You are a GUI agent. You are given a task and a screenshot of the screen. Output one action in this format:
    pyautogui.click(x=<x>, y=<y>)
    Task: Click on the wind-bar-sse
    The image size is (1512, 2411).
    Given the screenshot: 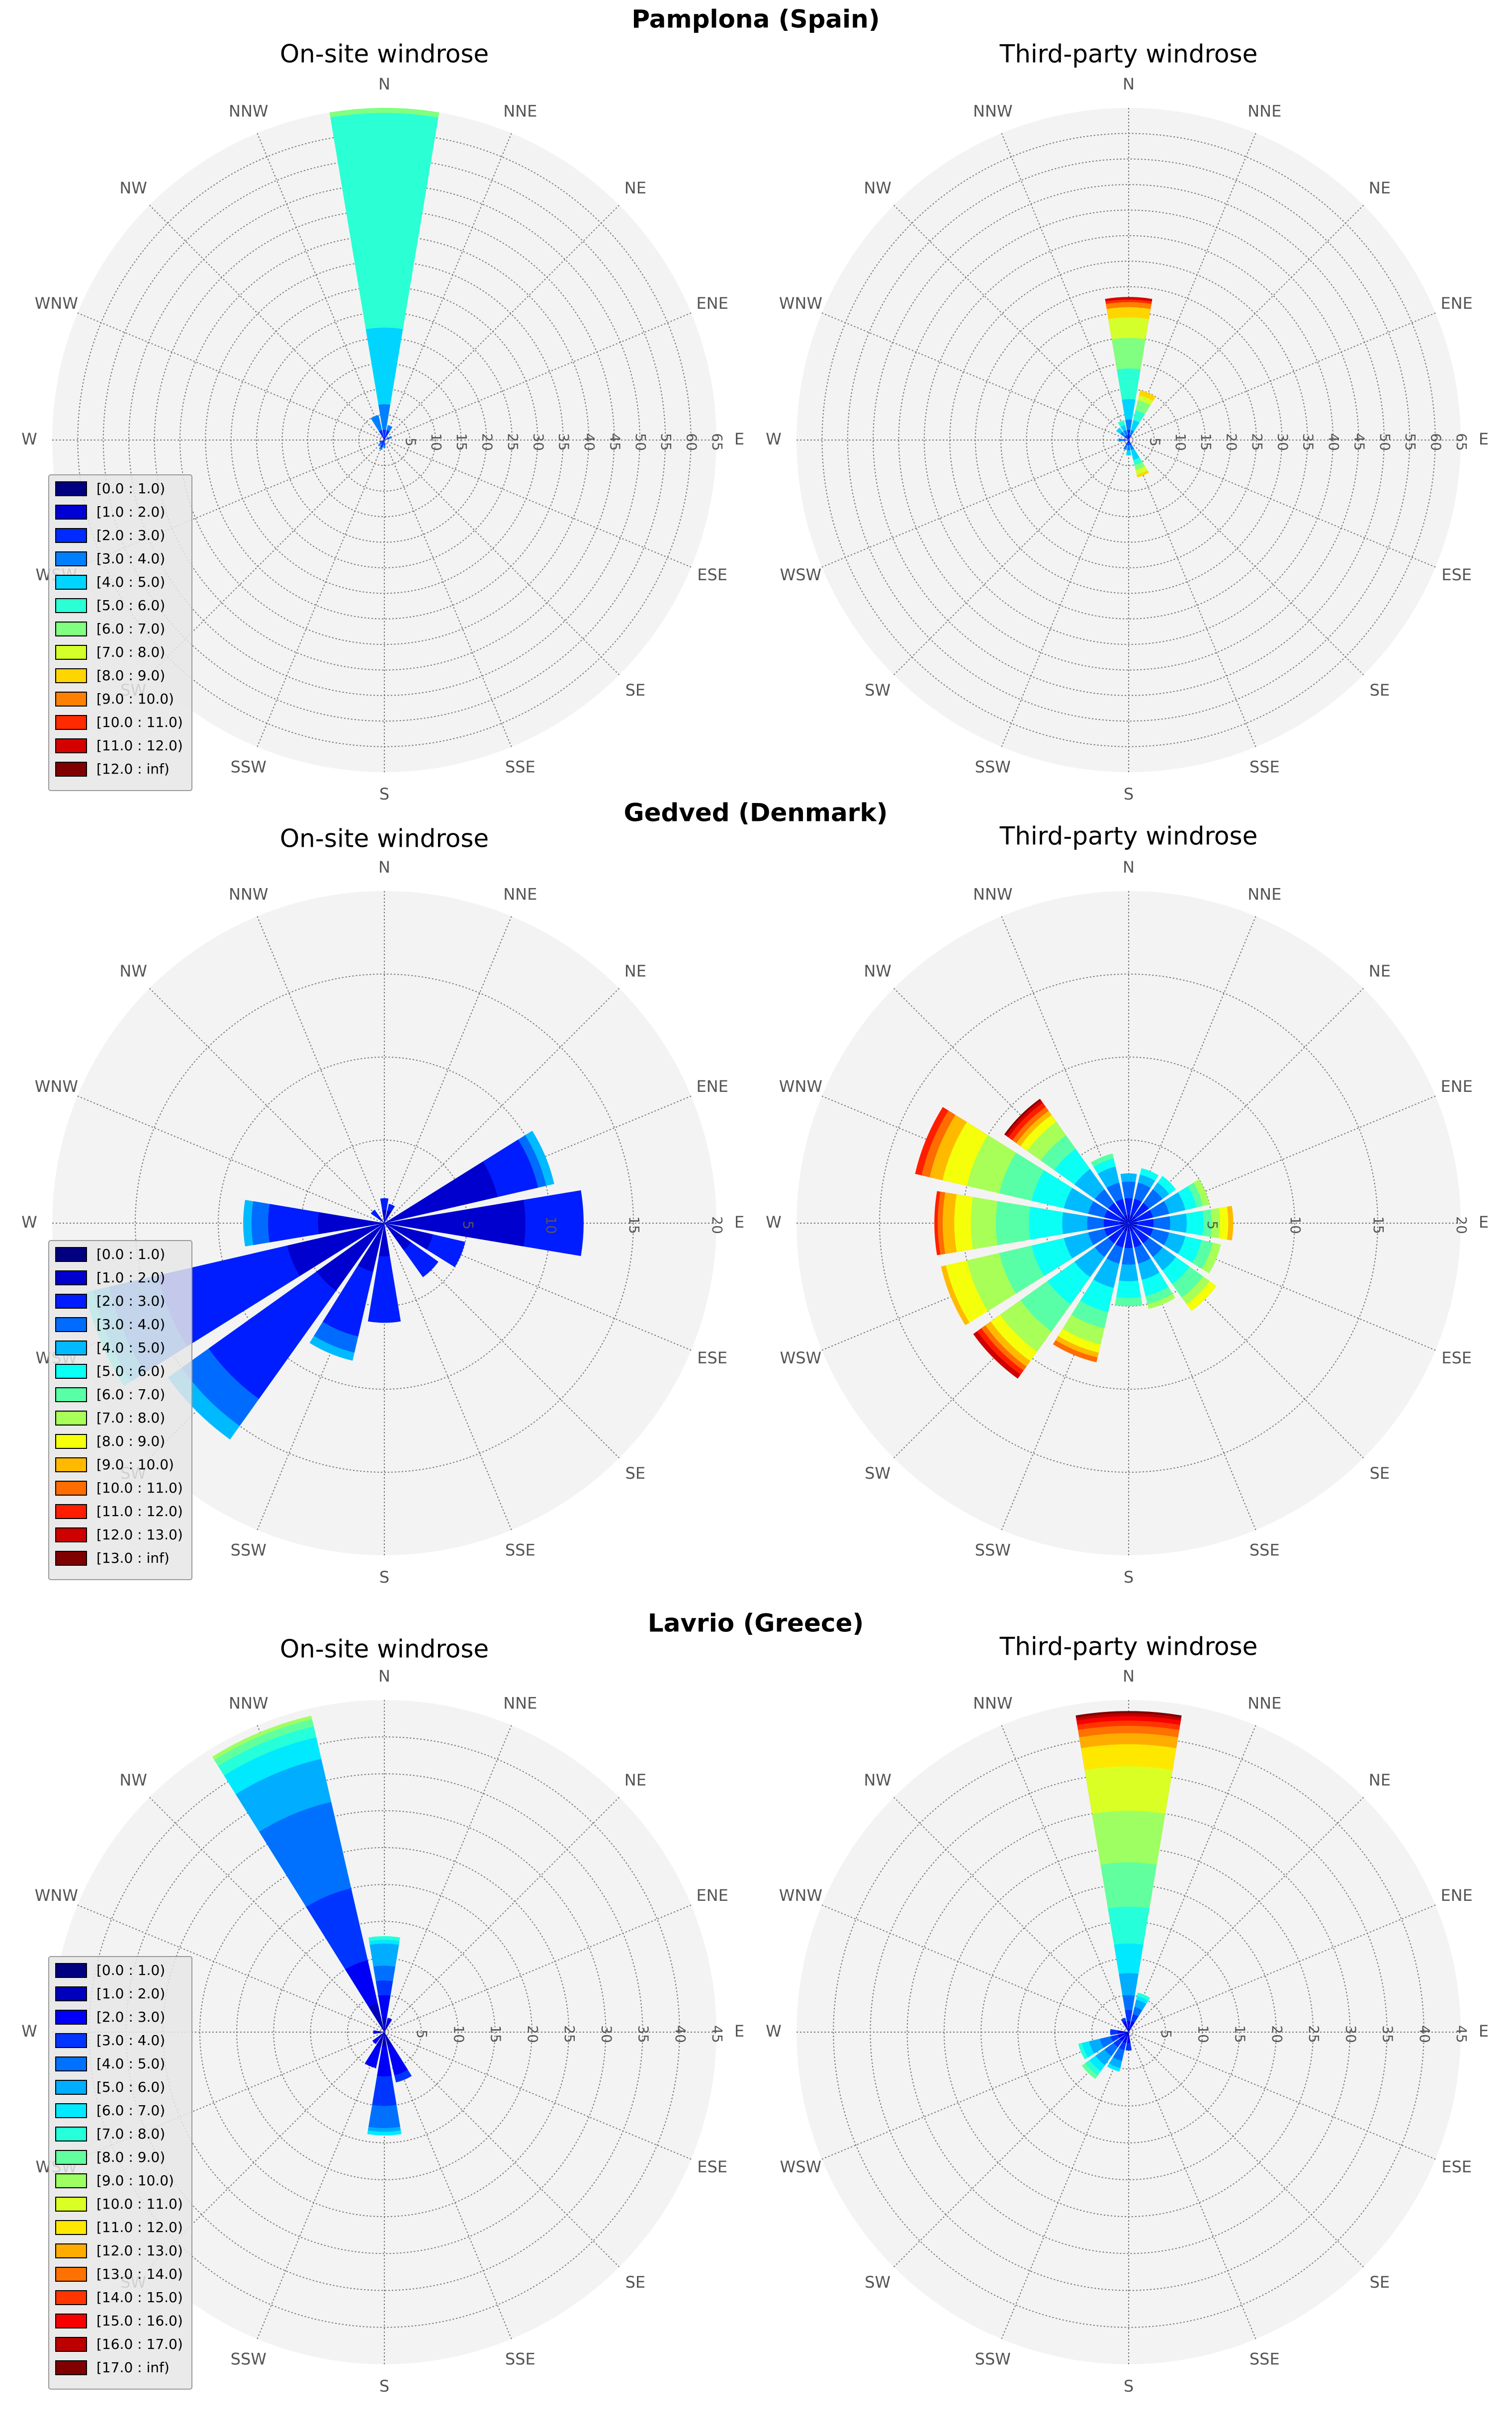 What is the action you would take?
    pyautogui.click(x=1152, y=1266)
    